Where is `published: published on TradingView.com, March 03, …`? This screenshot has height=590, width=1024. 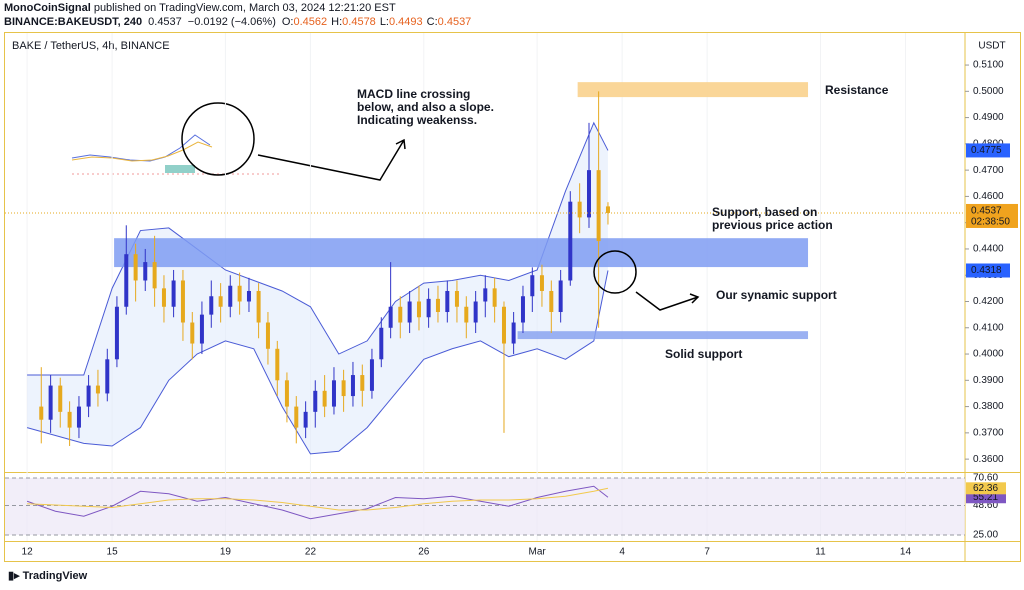 published: published on TradingView.com, March 03, … is located at coordinates (243, 8).